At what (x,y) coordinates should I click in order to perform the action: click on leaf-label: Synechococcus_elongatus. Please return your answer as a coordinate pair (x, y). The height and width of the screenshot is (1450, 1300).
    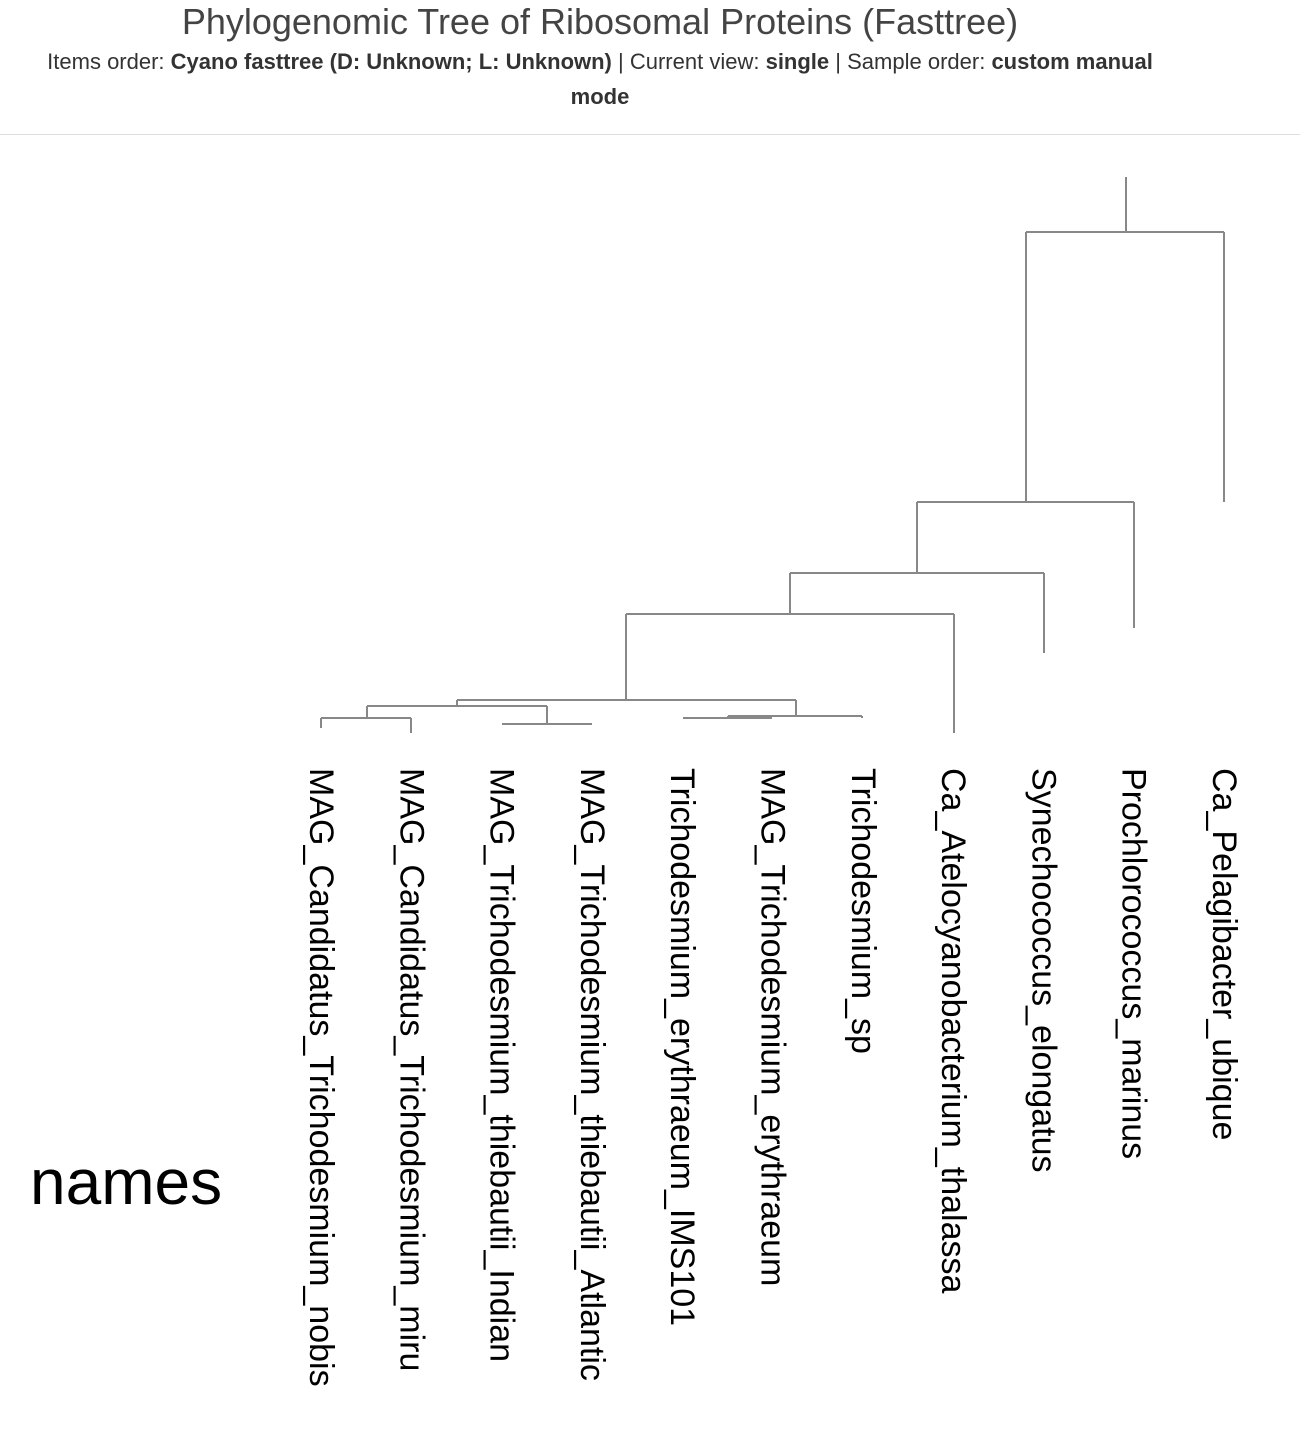
    Looking at the image, I should click on (1043, 970).